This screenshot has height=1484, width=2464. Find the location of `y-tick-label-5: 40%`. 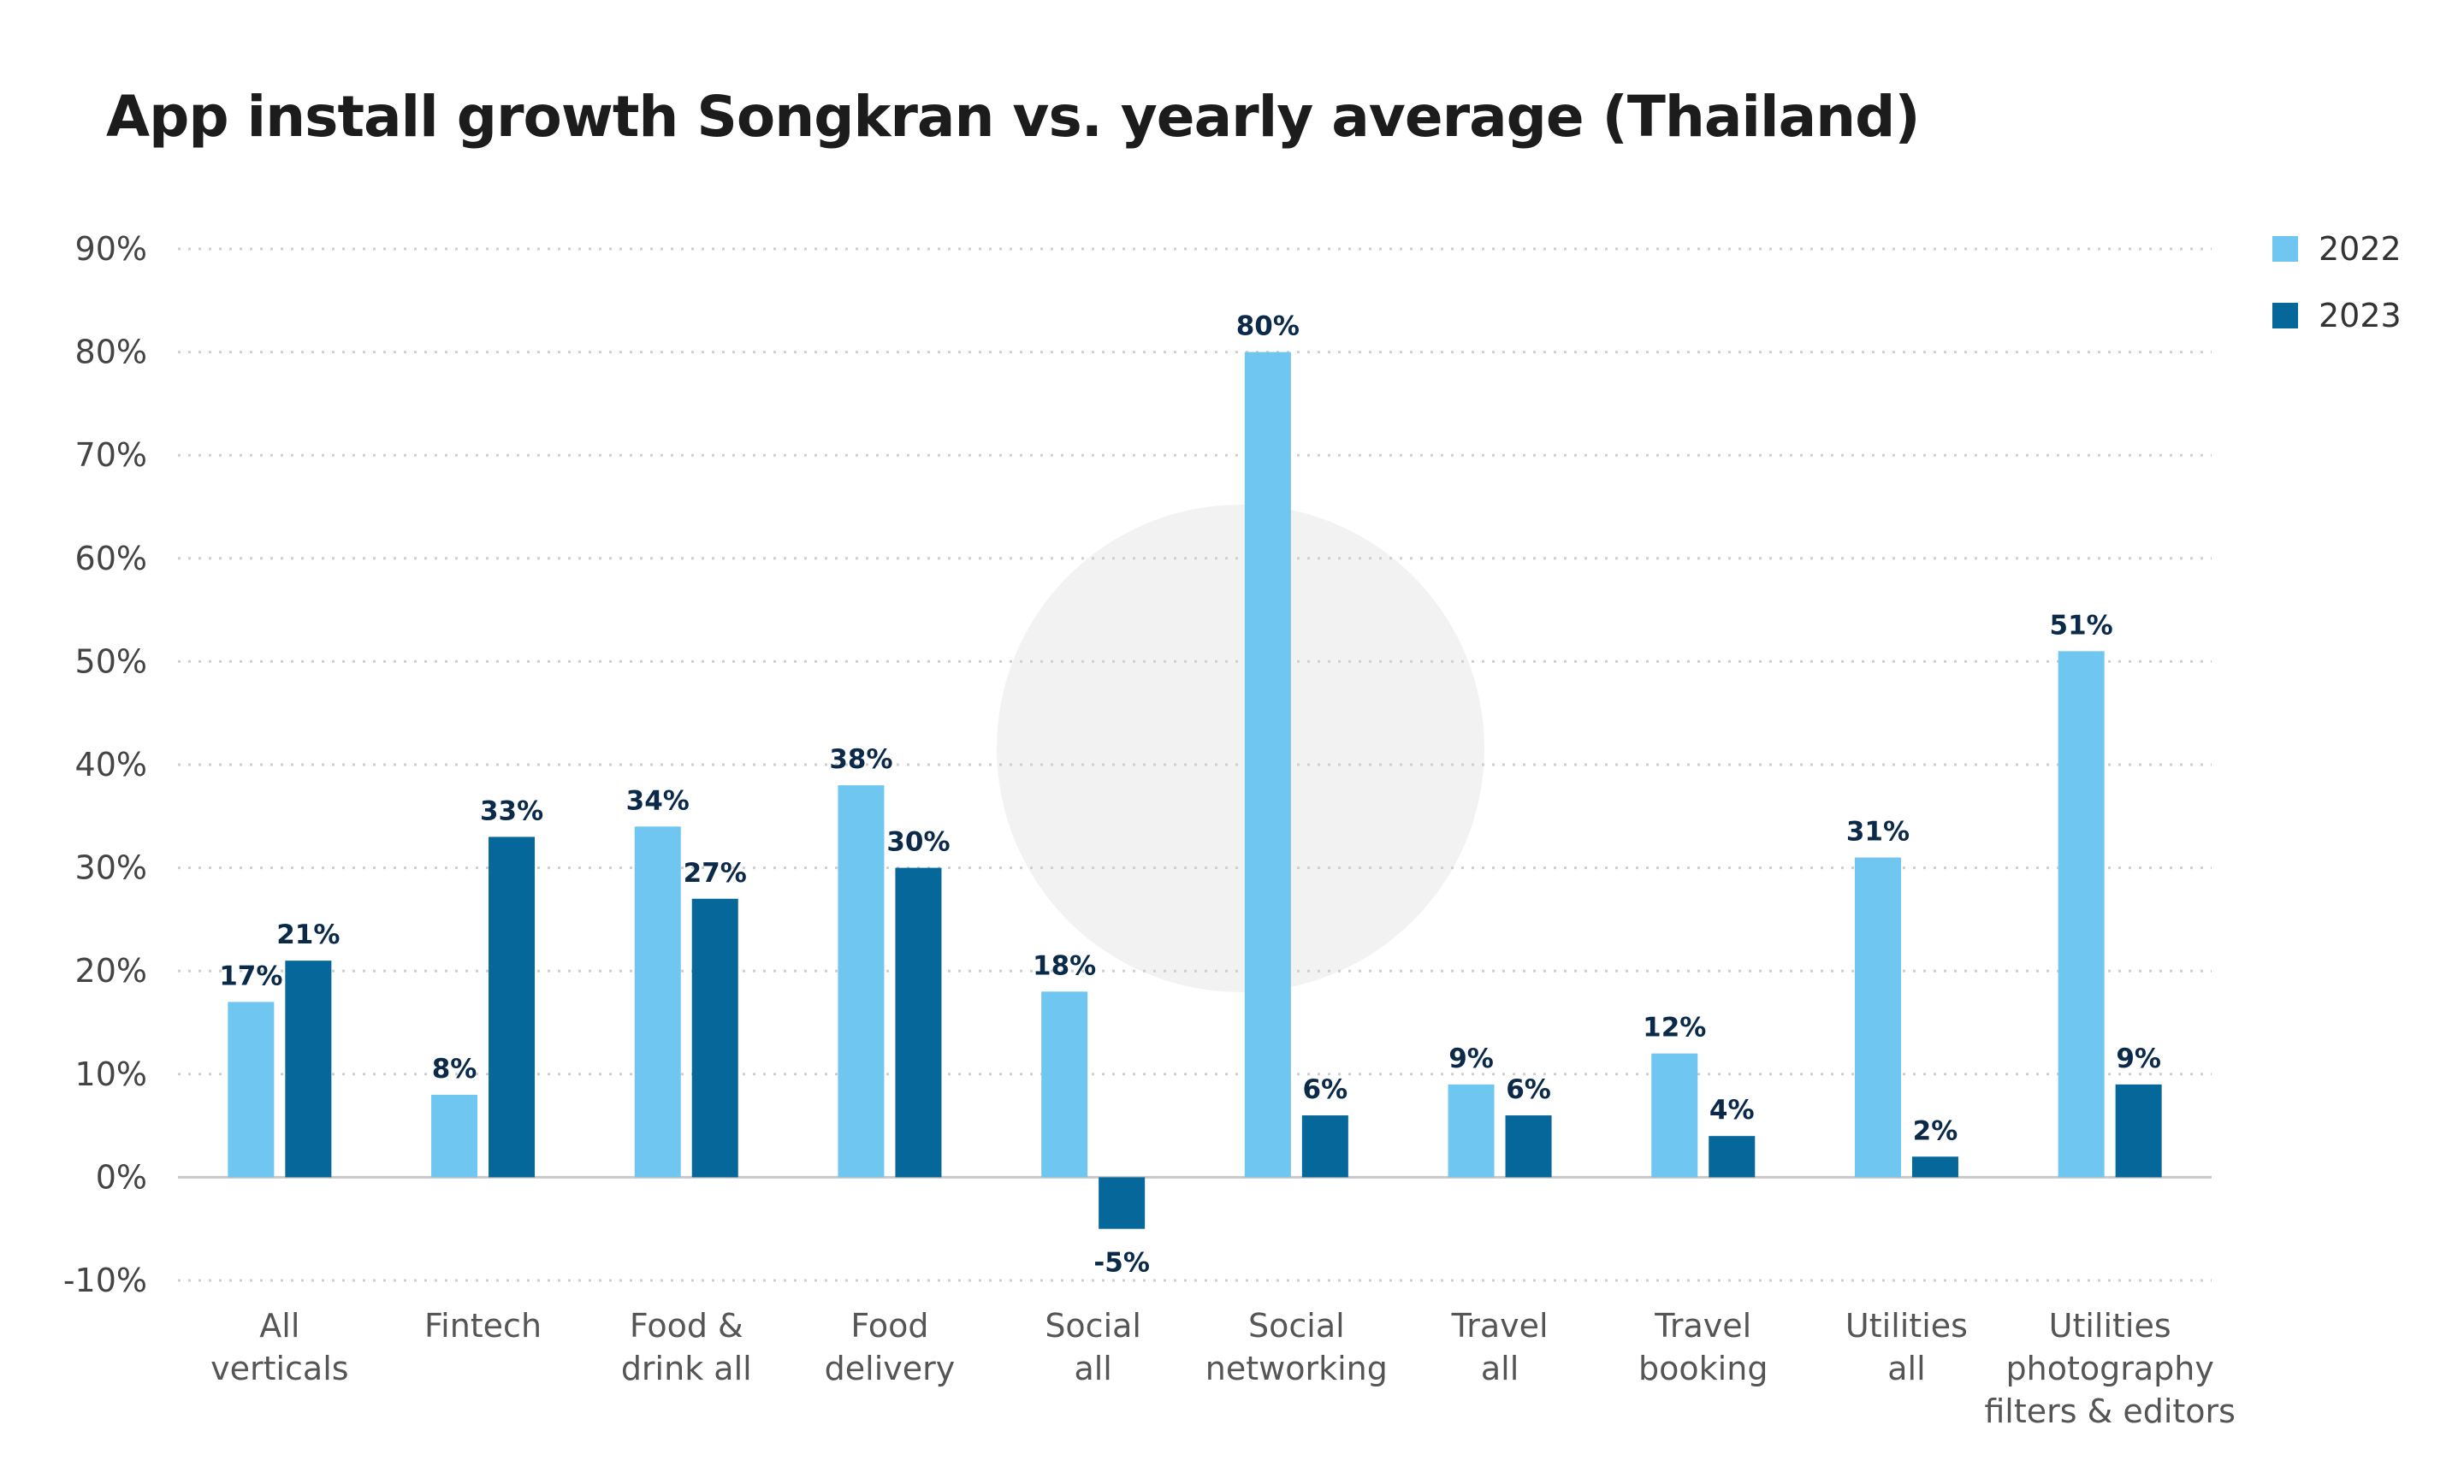

y-tick-label-5: 40% is located at coordinates (111, 764).